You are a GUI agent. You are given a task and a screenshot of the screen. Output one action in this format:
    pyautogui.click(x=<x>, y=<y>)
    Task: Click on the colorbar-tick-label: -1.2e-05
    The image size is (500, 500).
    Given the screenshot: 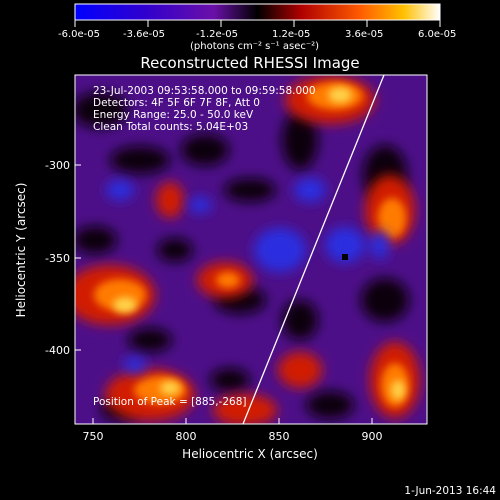 What is the action you would take?
    pyautogui.click(x=217, y=34)
    